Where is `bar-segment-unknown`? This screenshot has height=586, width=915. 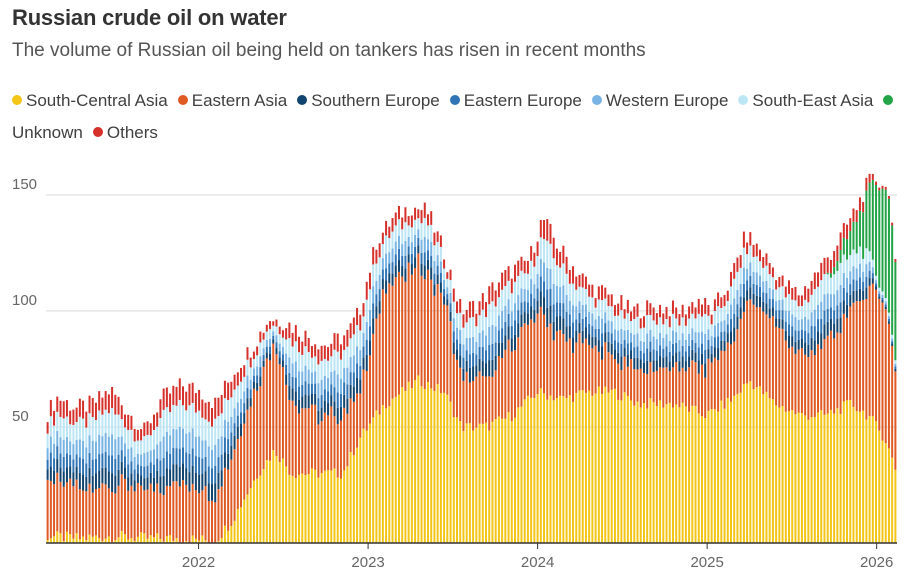
bar-segment-unknown is located at coordinates (895, 311).